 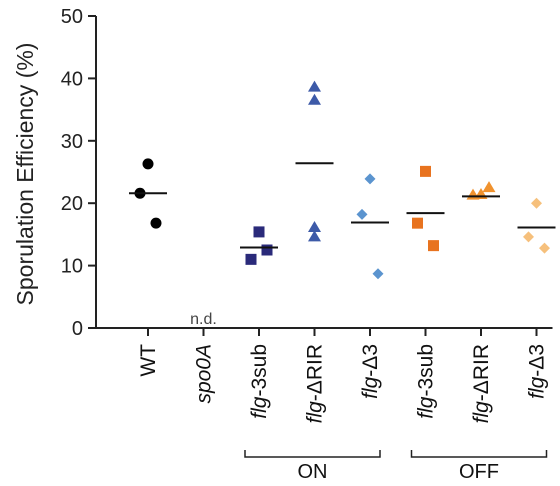 What do you see at coordinates (313, 472) in the screenshot?
I see `group-label: ON` at bounding box center [313, 472].